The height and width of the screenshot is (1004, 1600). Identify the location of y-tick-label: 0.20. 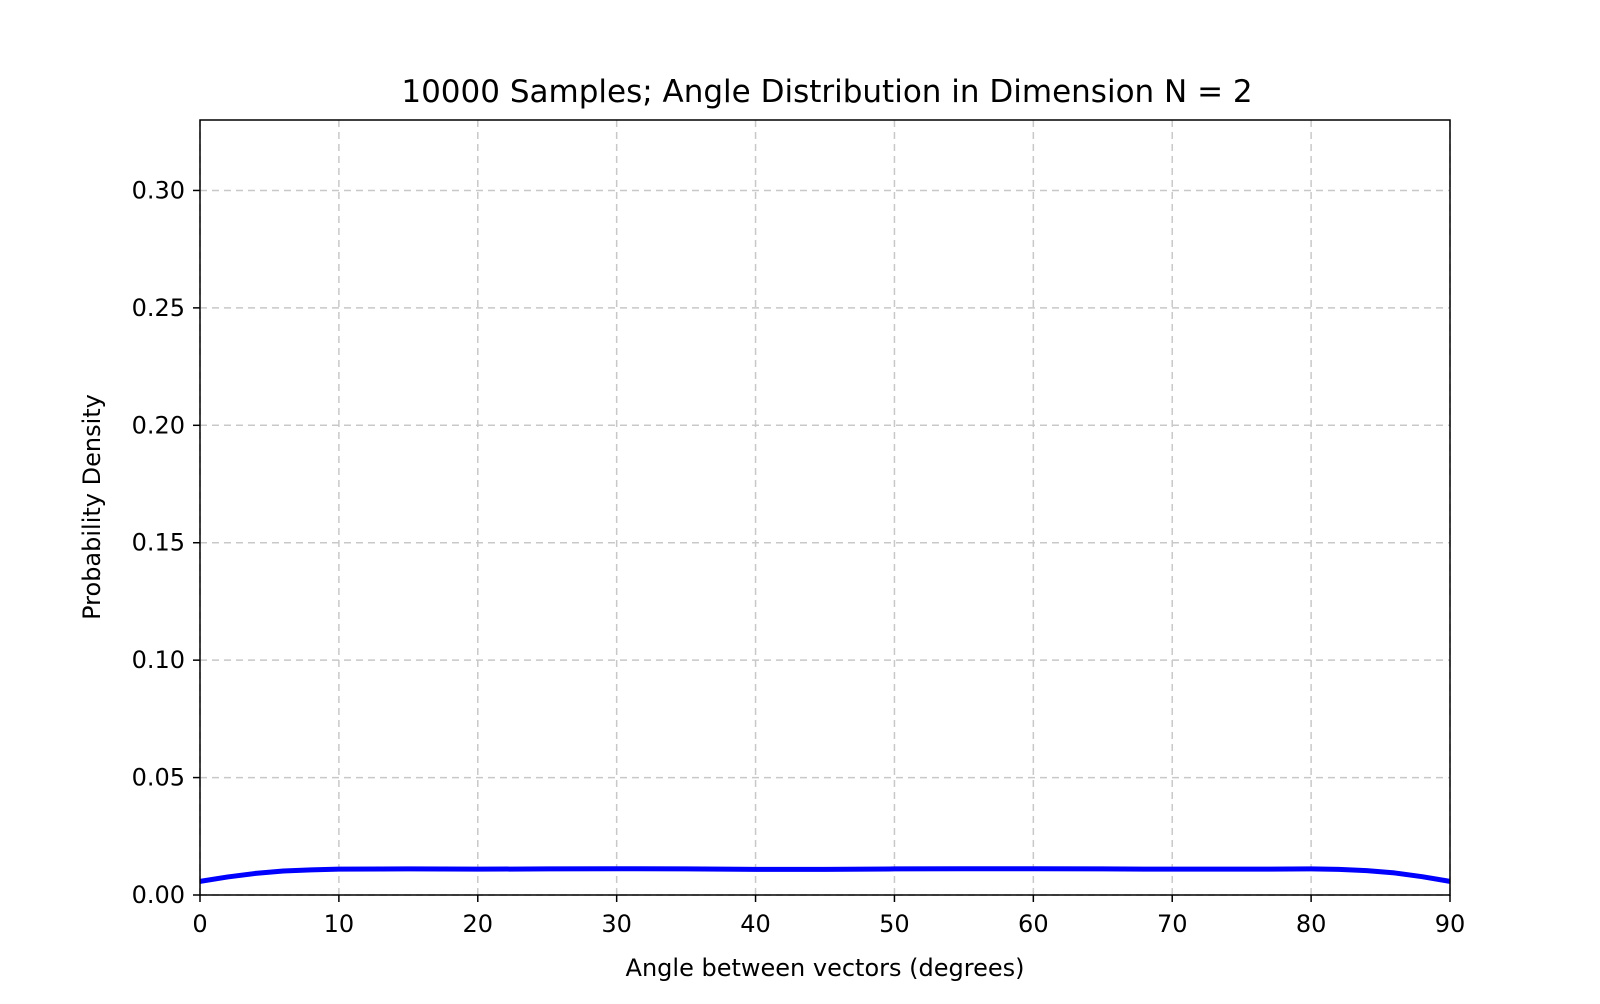
(158, 425).